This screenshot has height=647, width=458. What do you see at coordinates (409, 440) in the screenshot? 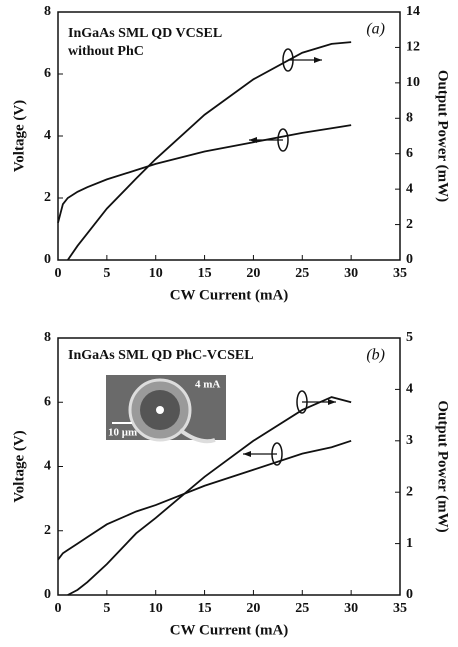
I see `y2-tick-label: 3` at bounding box center [409, 440].